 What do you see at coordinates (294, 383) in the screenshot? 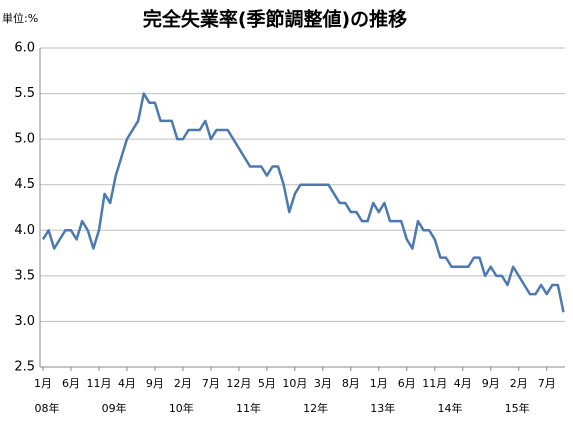
I see `x-tick-label: 10月` at bounding box center [294, 383].